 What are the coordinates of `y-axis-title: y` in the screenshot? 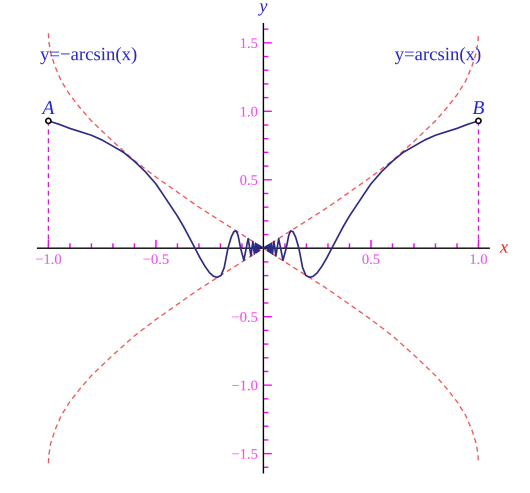 It's located at (263, 9).